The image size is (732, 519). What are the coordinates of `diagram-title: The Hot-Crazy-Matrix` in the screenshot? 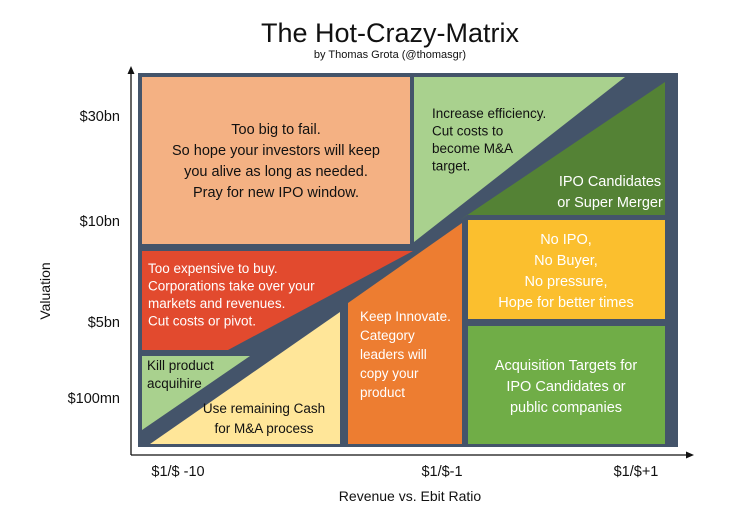 It's located at (390, 33).